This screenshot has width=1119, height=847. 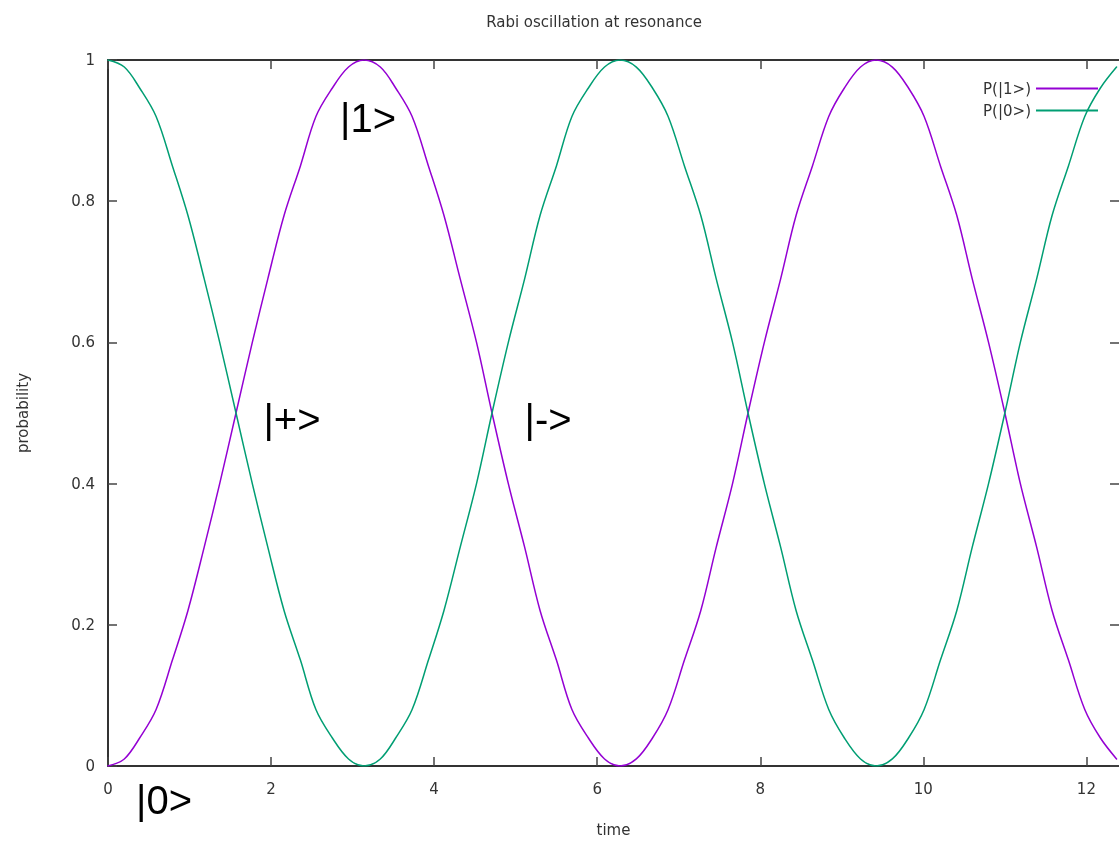 What do you see at coordinates (594, 21) in the screenshot?
I see `chart-title: Rabi oscillation at resonance` at bounding box center [594, 21].